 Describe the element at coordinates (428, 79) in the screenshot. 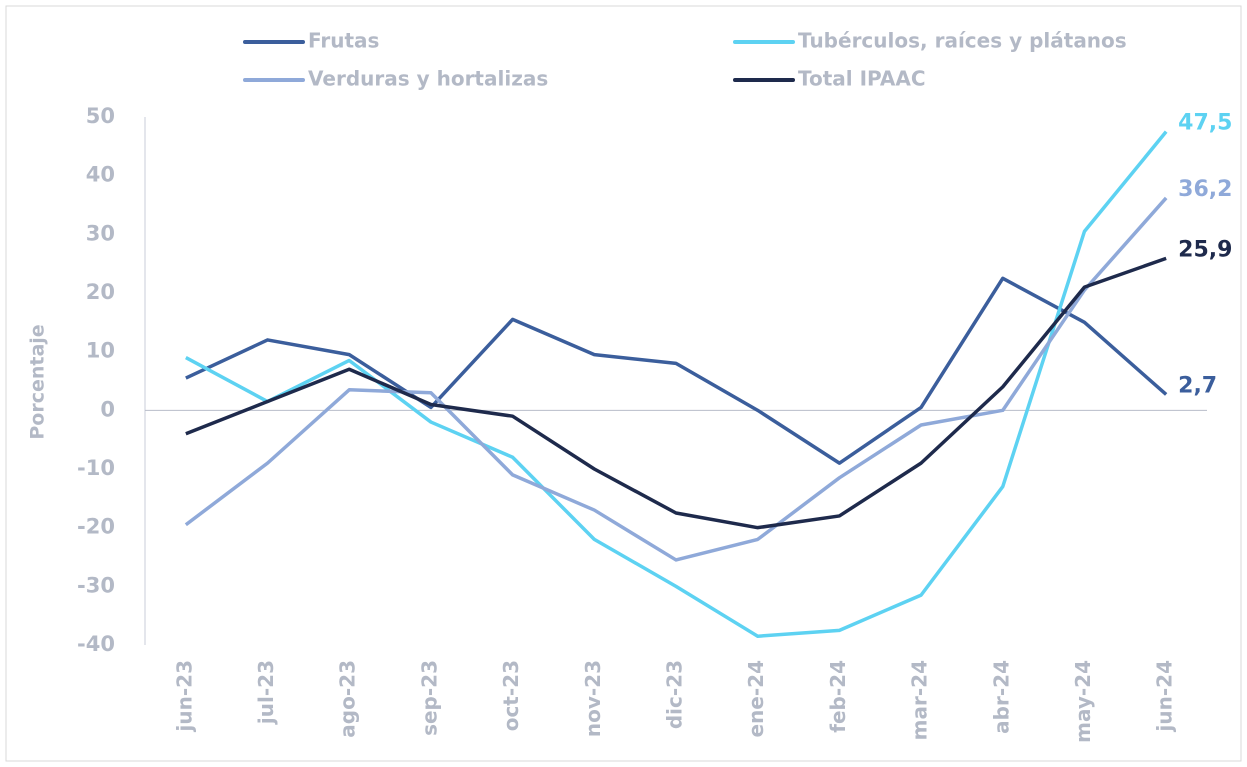

I see `legend-label: Verduras y hortalizas` at that location.